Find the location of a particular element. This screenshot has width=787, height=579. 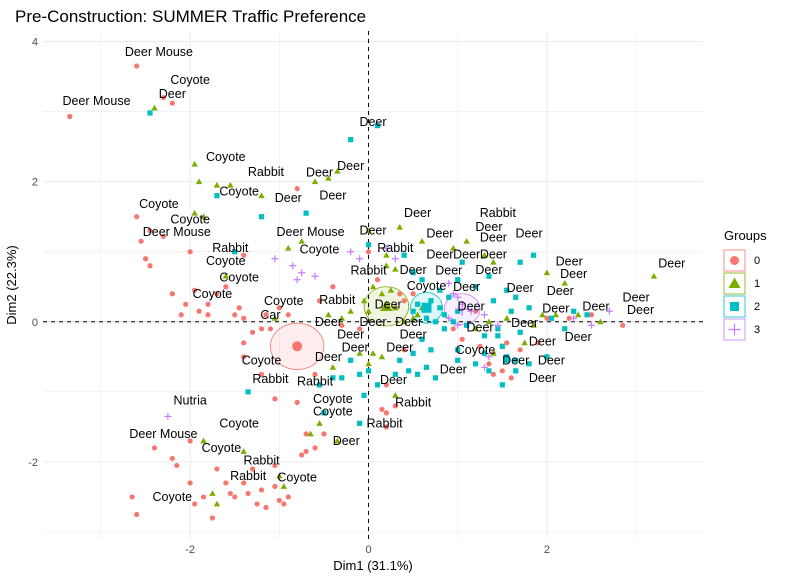

point-label: Car is located at coordinates (270, 315).